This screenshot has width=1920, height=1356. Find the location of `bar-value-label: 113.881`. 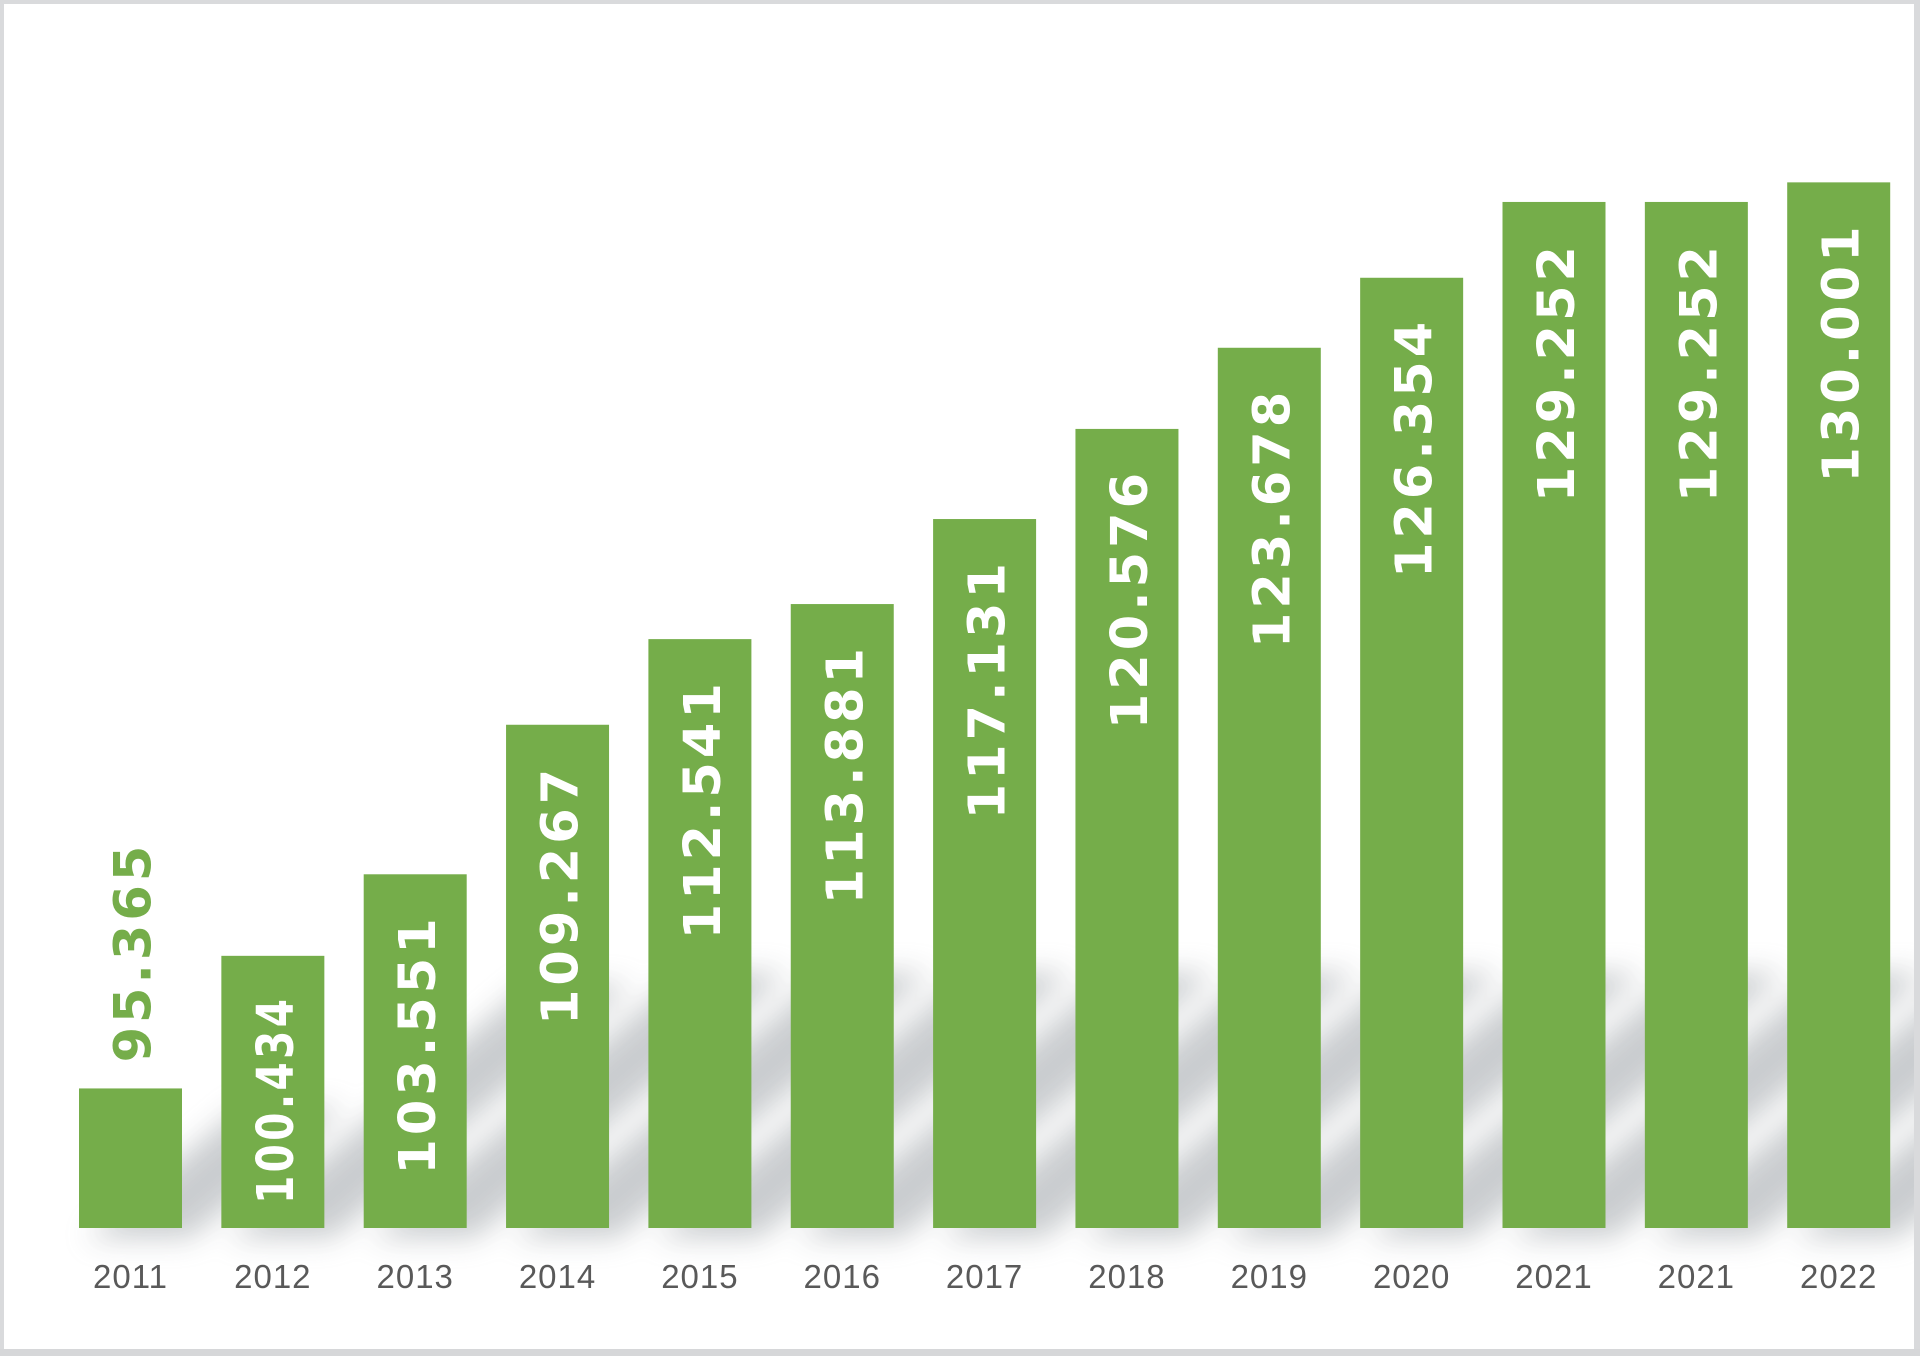

bar-value-label: 113.881 is located at coordinates (845, 774).